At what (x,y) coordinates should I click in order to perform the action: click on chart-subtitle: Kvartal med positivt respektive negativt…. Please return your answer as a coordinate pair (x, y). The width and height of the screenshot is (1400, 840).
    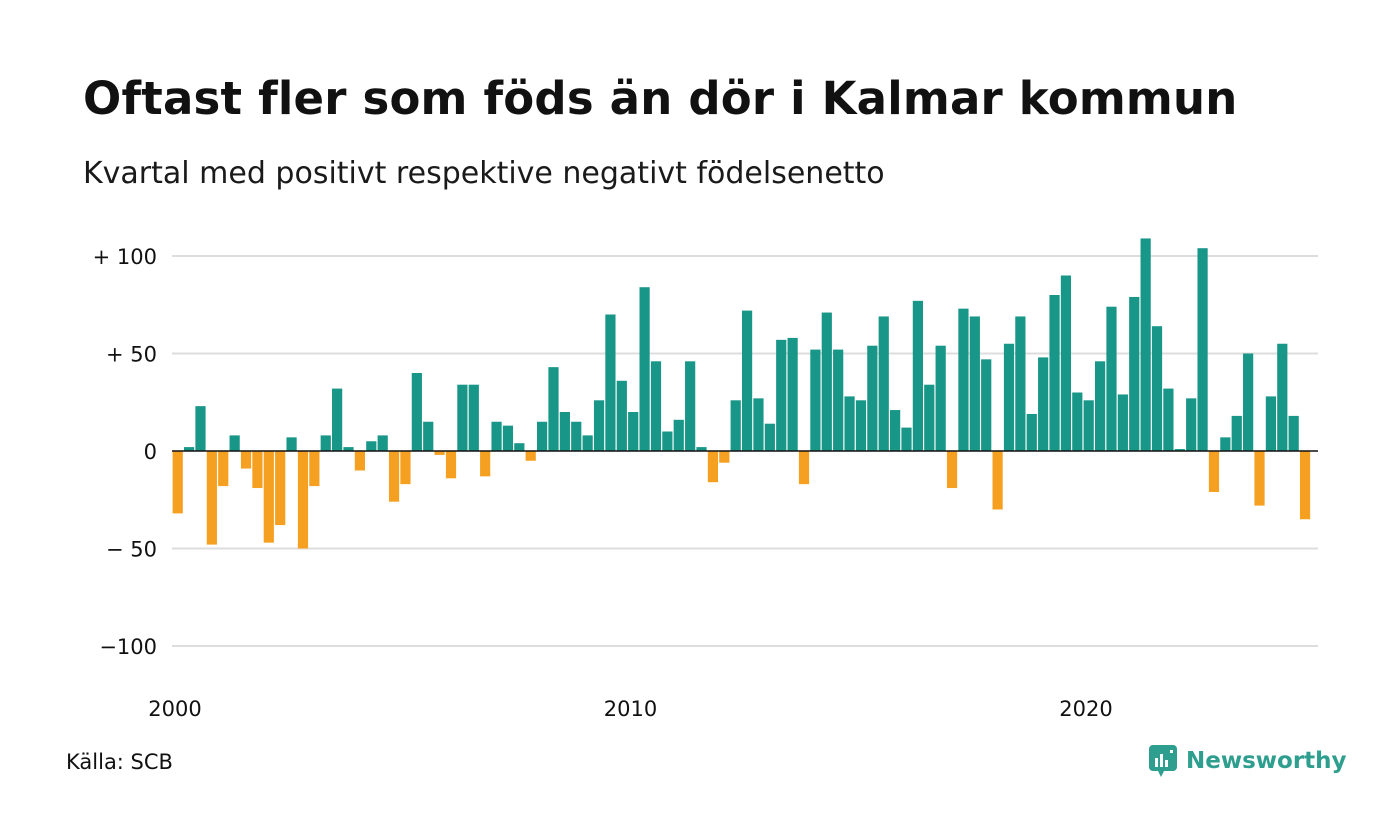
    Looking at the image, I should click on (484, 173).